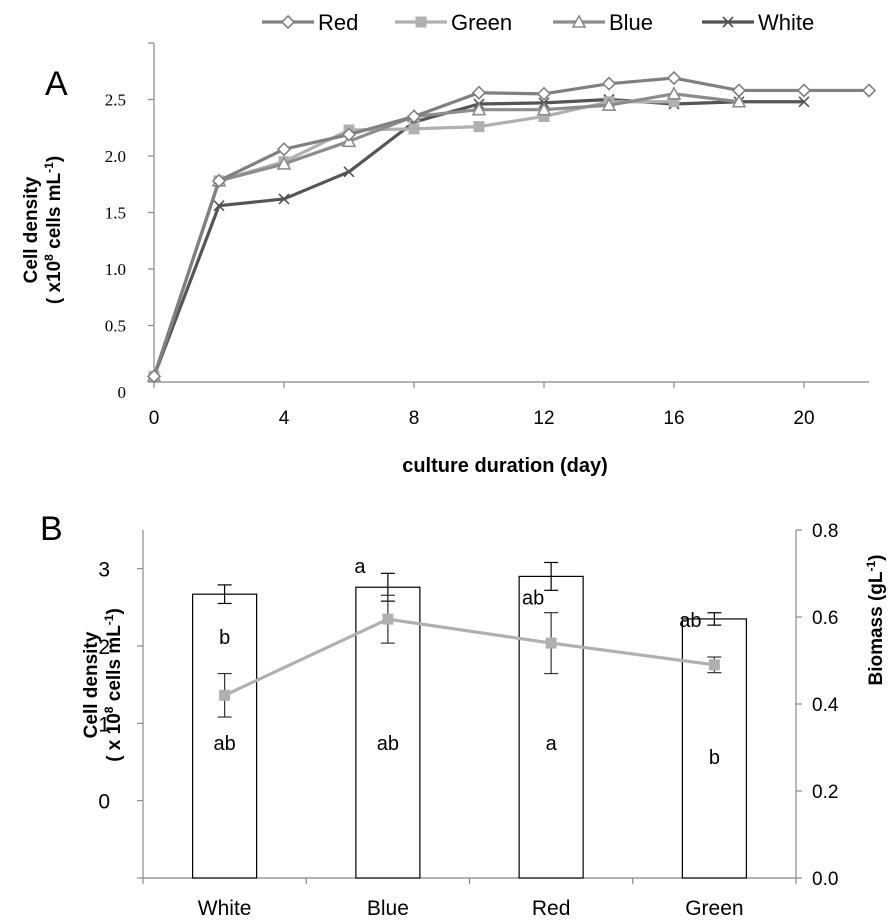 The image size is (892, 920). Describe the element at coordinates (115, 213) in the screenshot. I see `panel-a-y-tick-label: 1.5` at that location.